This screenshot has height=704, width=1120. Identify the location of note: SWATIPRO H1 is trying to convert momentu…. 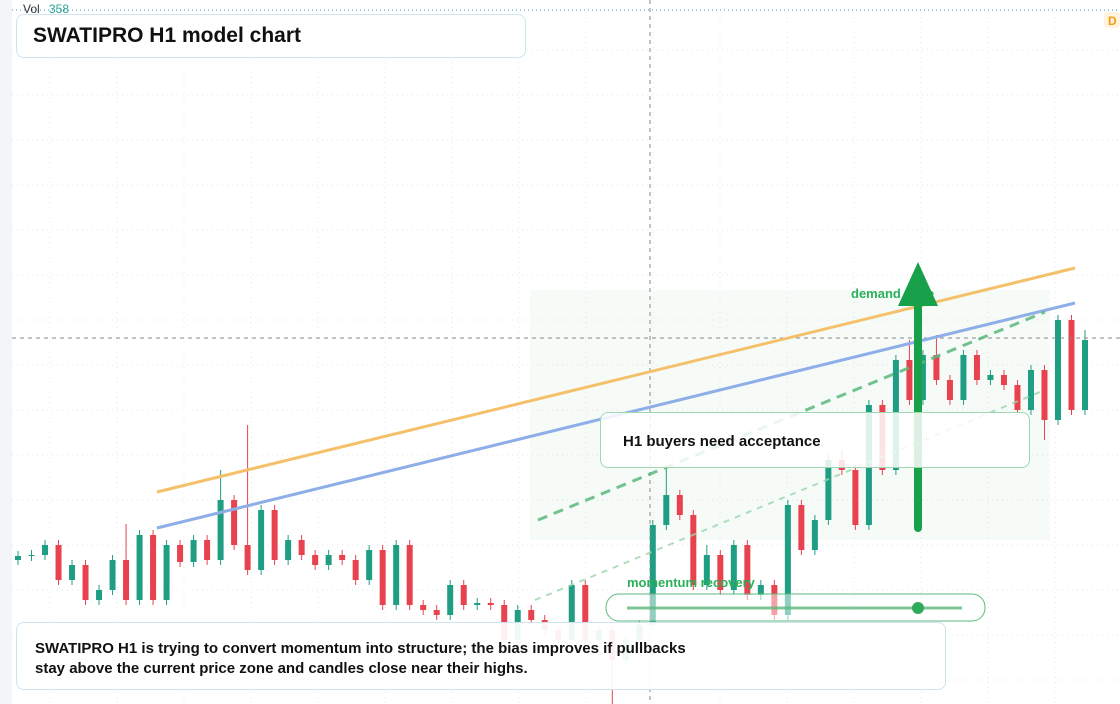
(360, 658).